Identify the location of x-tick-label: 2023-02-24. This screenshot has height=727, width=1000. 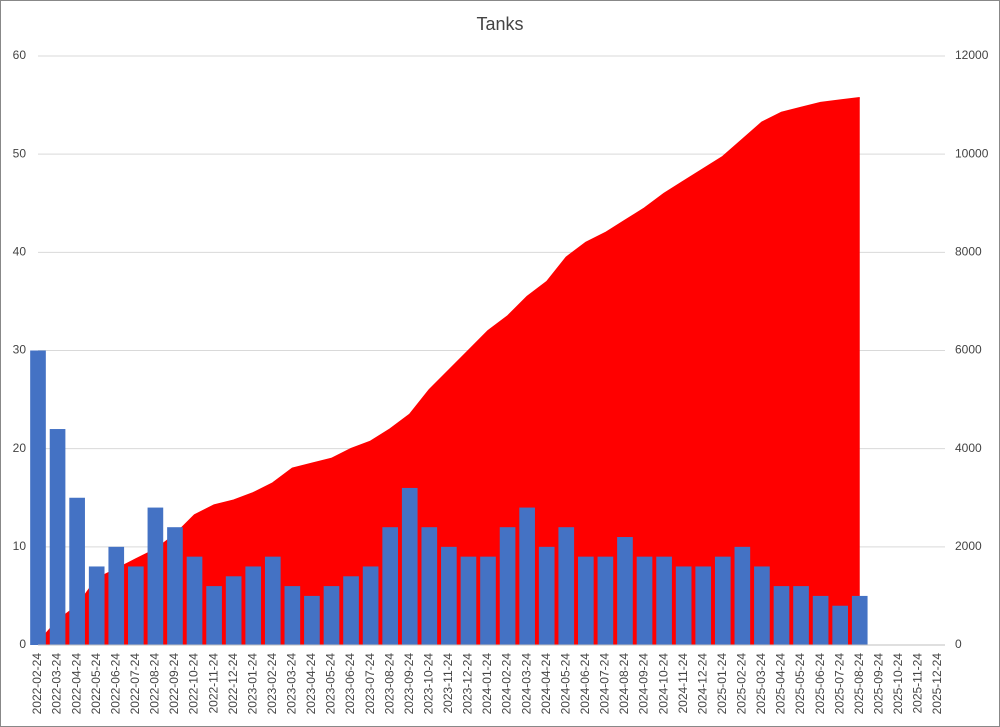
(272, 684).